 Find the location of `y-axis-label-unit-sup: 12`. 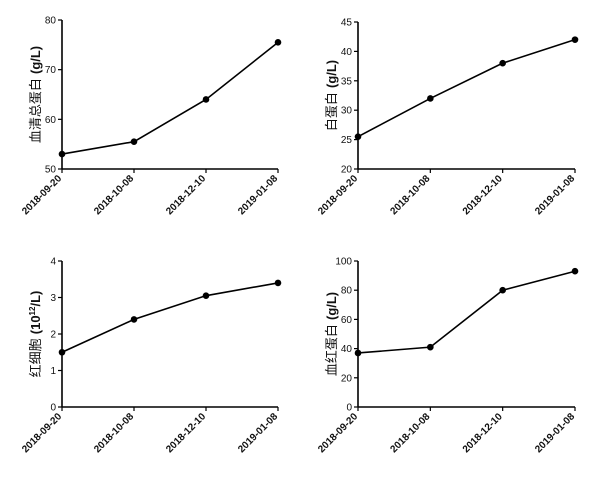

y-axis-label-unit-sup: 12 is located at coordinates (32, 310).